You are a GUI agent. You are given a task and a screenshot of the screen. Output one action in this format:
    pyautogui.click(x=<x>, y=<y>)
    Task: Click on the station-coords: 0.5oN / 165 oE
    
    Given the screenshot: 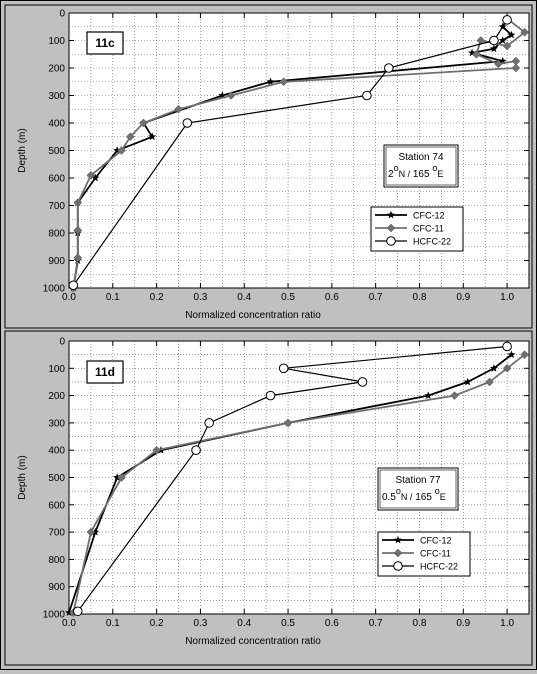 What is the action you would take?
    pyautogui.click(x=414, y=494)
    